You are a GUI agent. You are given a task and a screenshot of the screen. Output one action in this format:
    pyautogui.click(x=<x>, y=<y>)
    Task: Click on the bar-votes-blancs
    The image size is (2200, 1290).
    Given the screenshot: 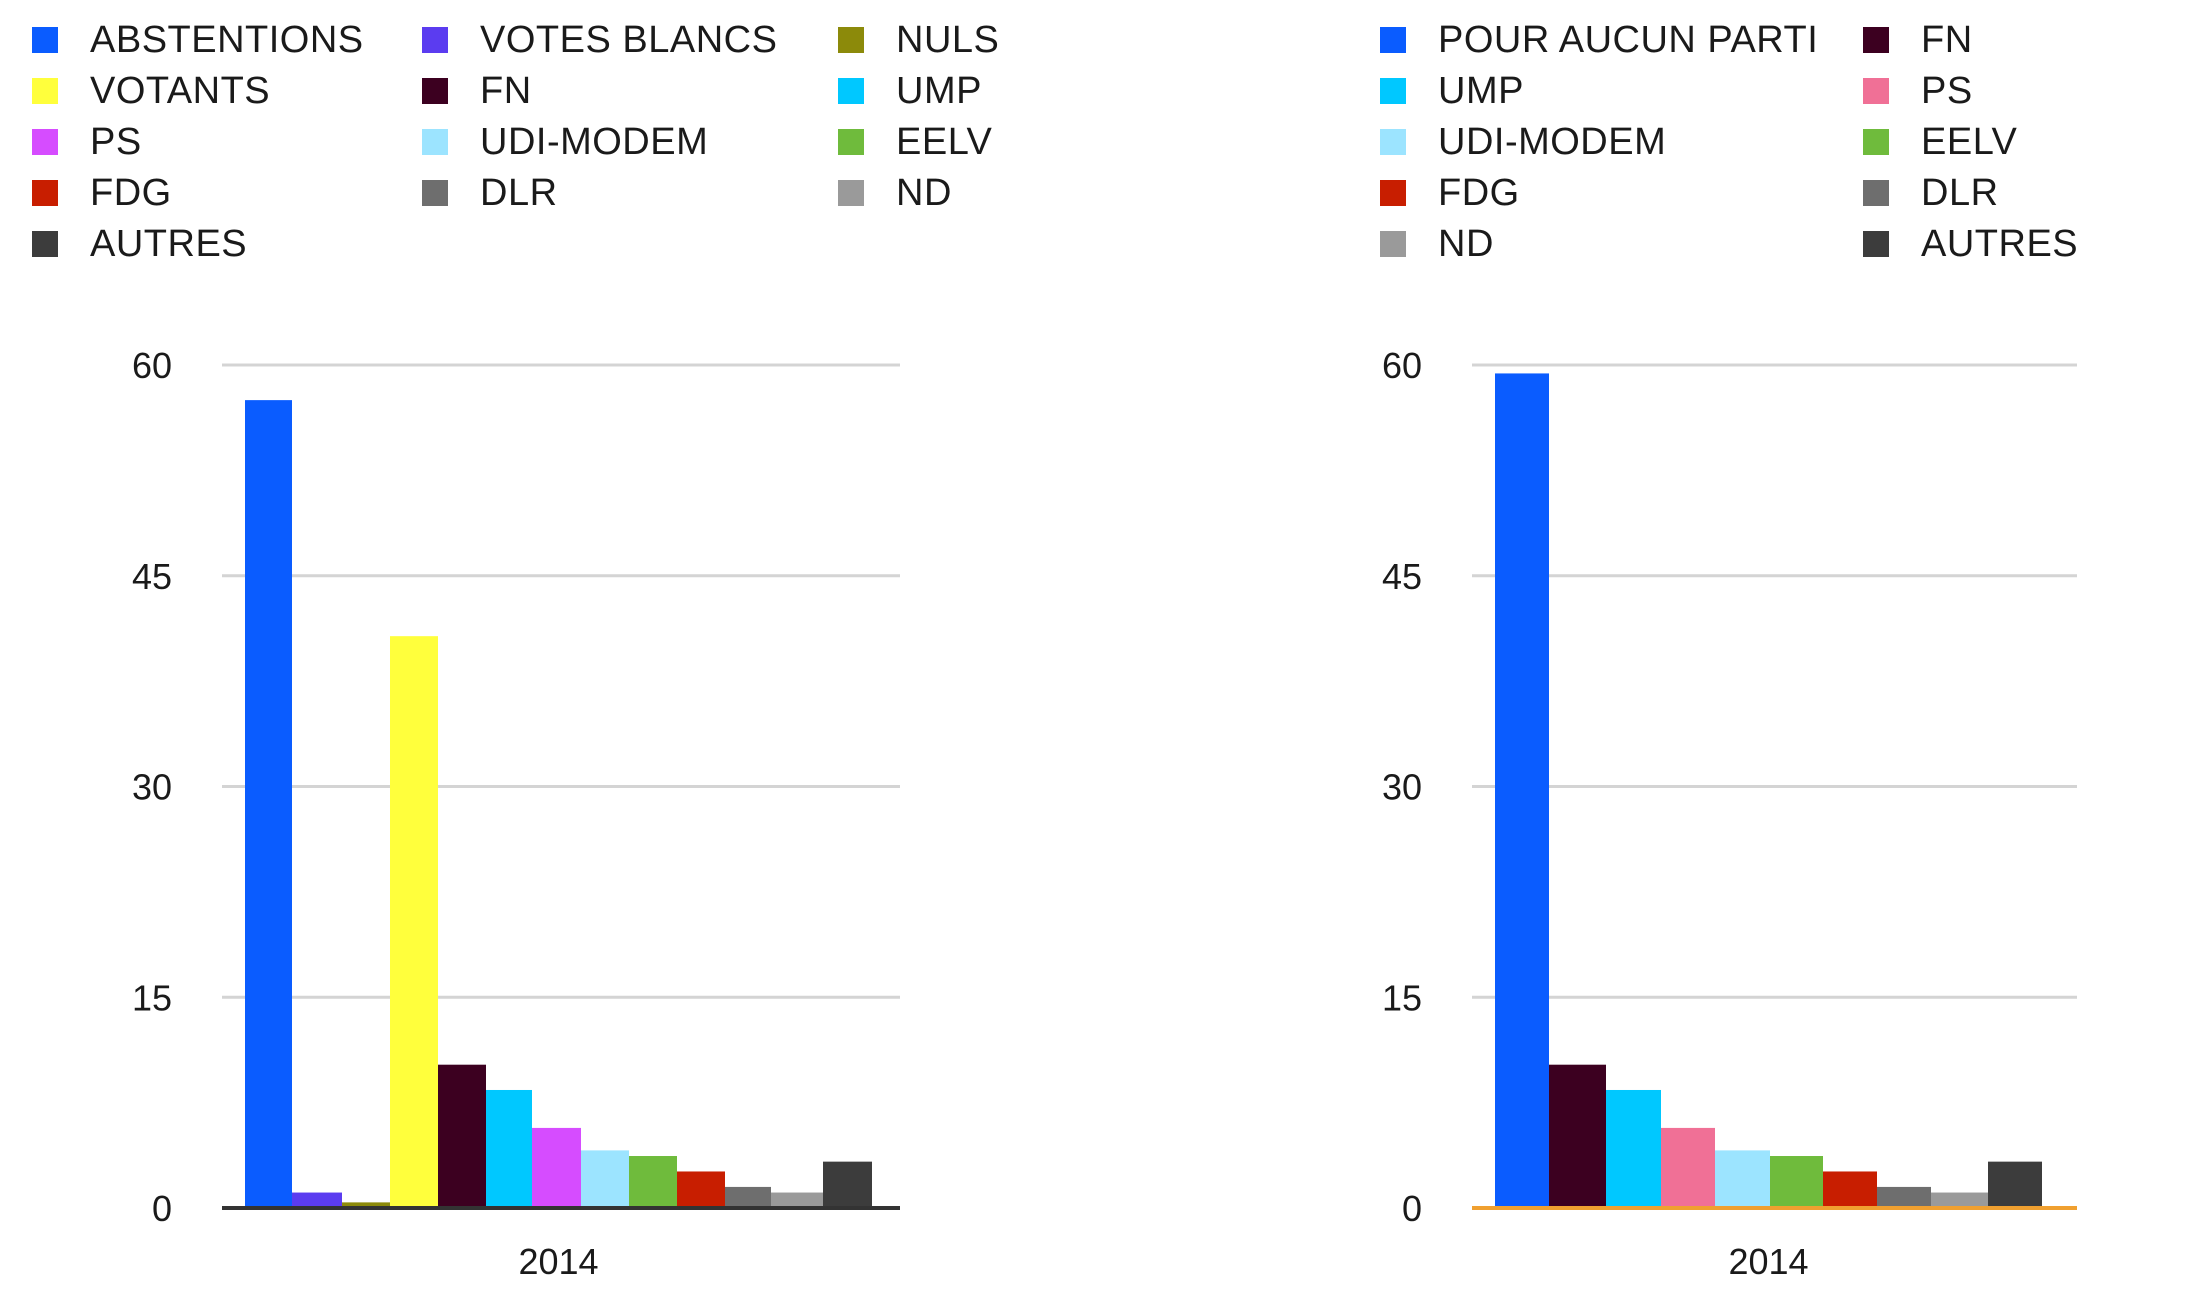 What is the action you would take?
    pyautogui.click(x=317, y=1200)
    